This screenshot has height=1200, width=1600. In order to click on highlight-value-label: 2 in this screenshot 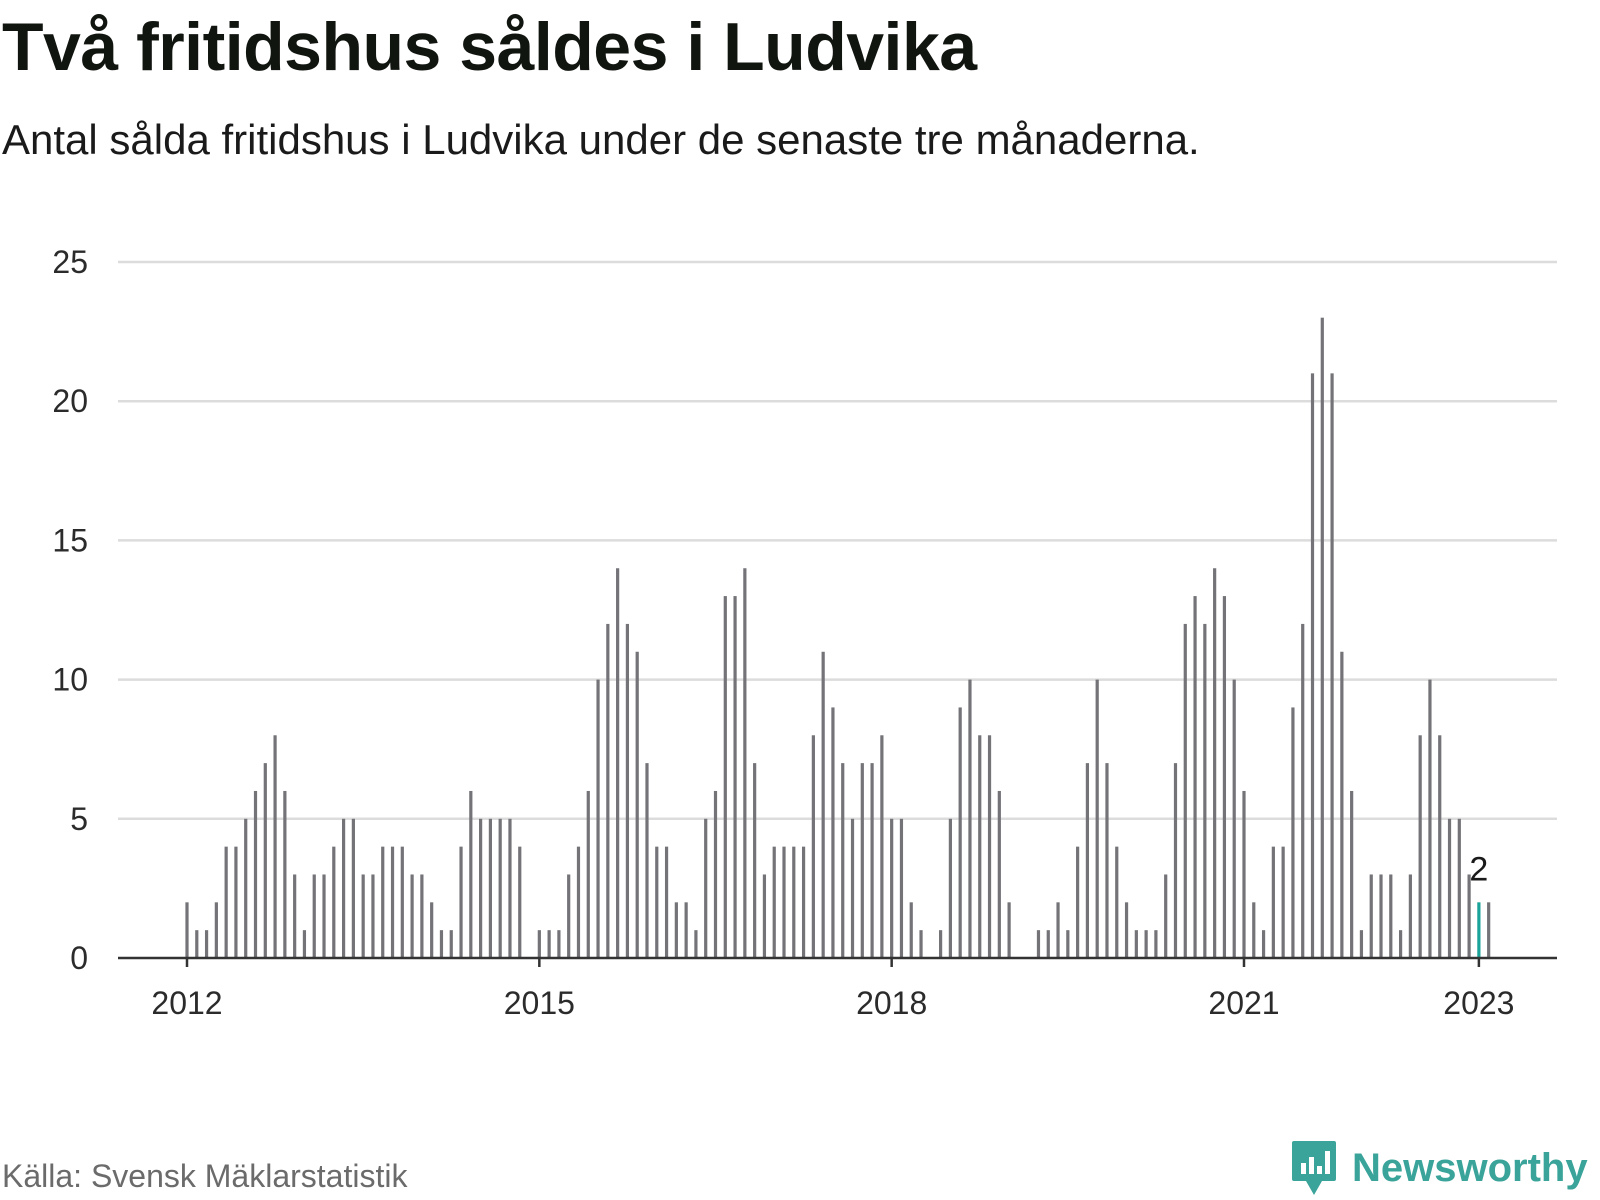, I will do `click(1478, 869)`.